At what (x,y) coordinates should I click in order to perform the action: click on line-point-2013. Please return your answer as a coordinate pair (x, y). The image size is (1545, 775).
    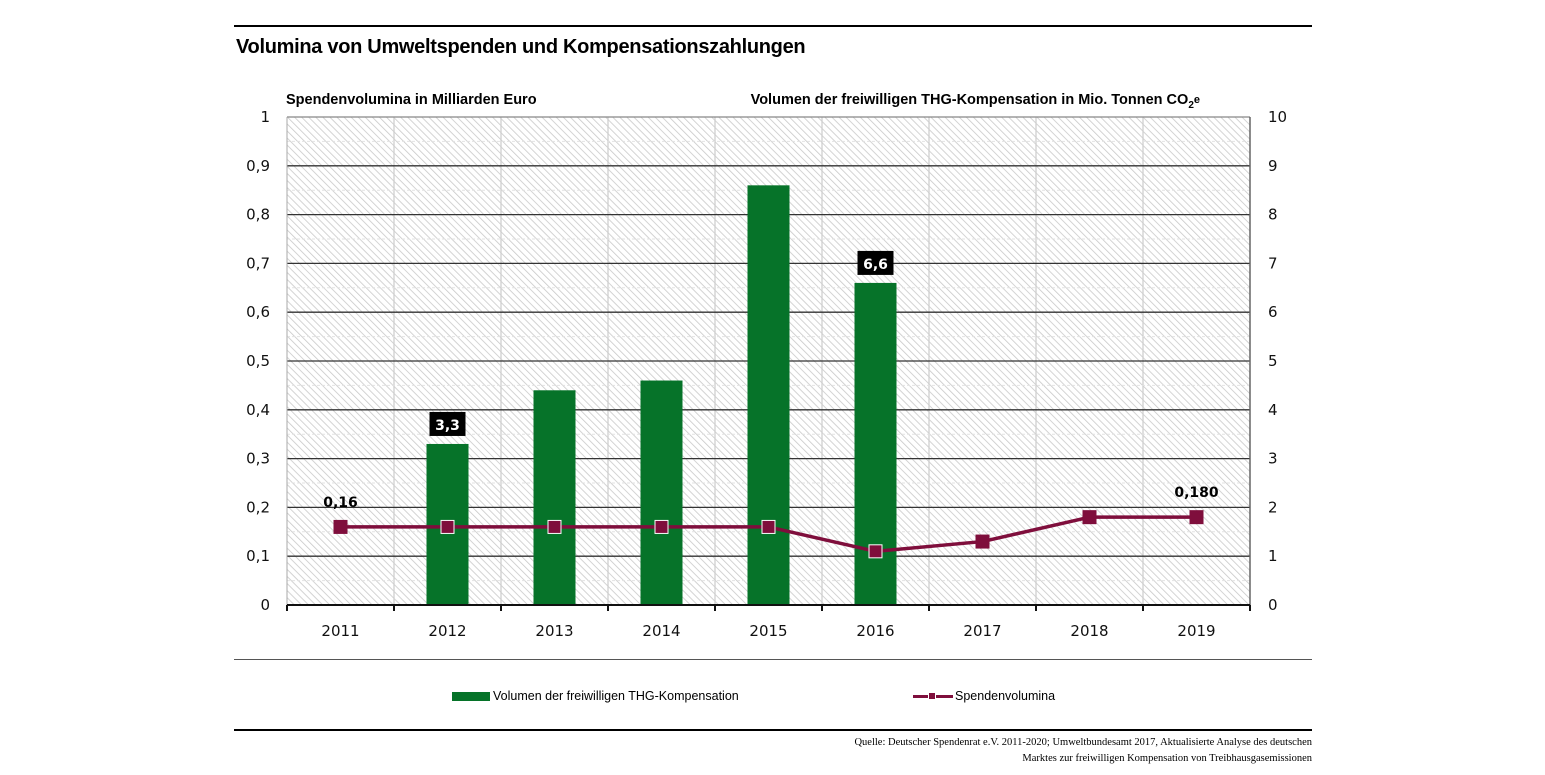
    Looking at the image, I should click on (554, 526).